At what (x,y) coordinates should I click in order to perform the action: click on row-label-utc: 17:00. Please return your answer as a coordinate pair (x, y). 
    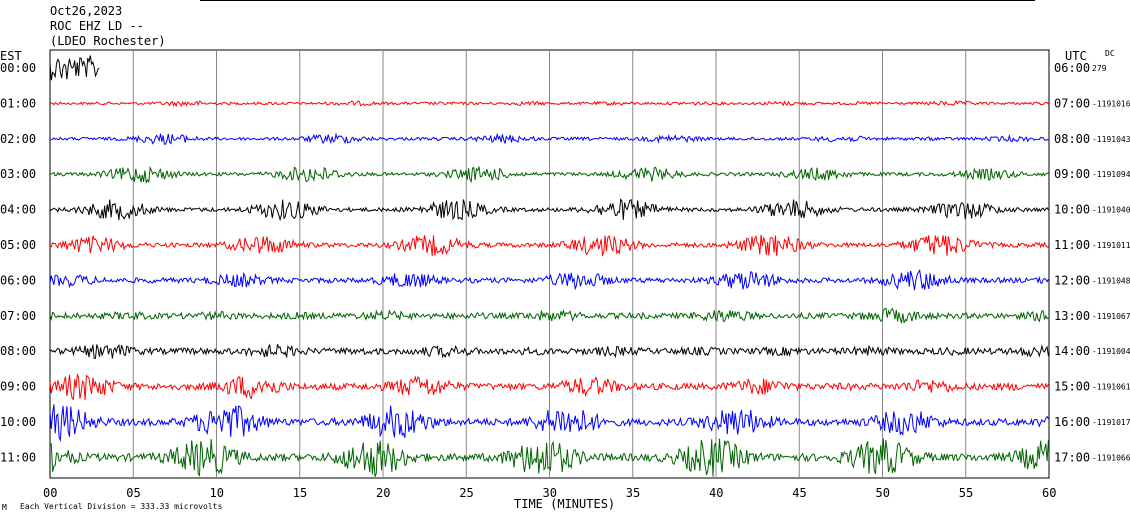
    Looking at the image, I should click on (1072, 457).